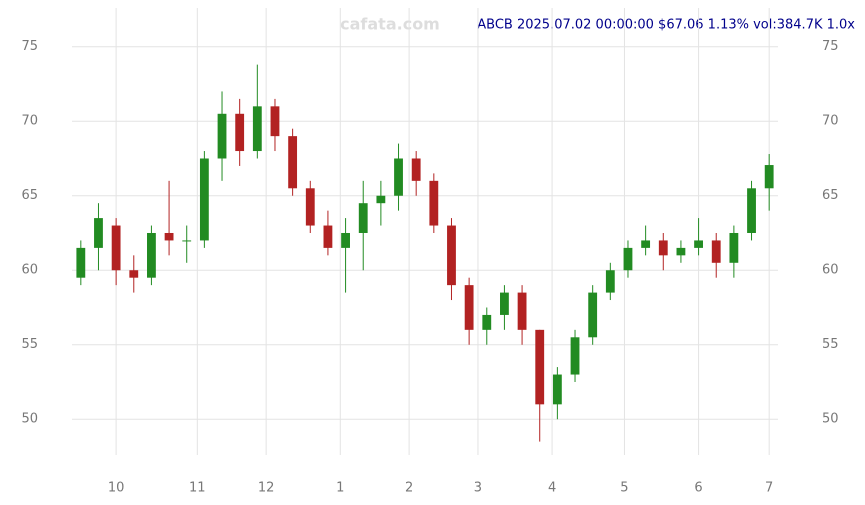 Image resolution: width=865 pixels, height=505 pixels. What do you see at coordinates (830, 121) in the screenshot?
I see `y-tick-label-right: 70` at bounding box center [830, 121].